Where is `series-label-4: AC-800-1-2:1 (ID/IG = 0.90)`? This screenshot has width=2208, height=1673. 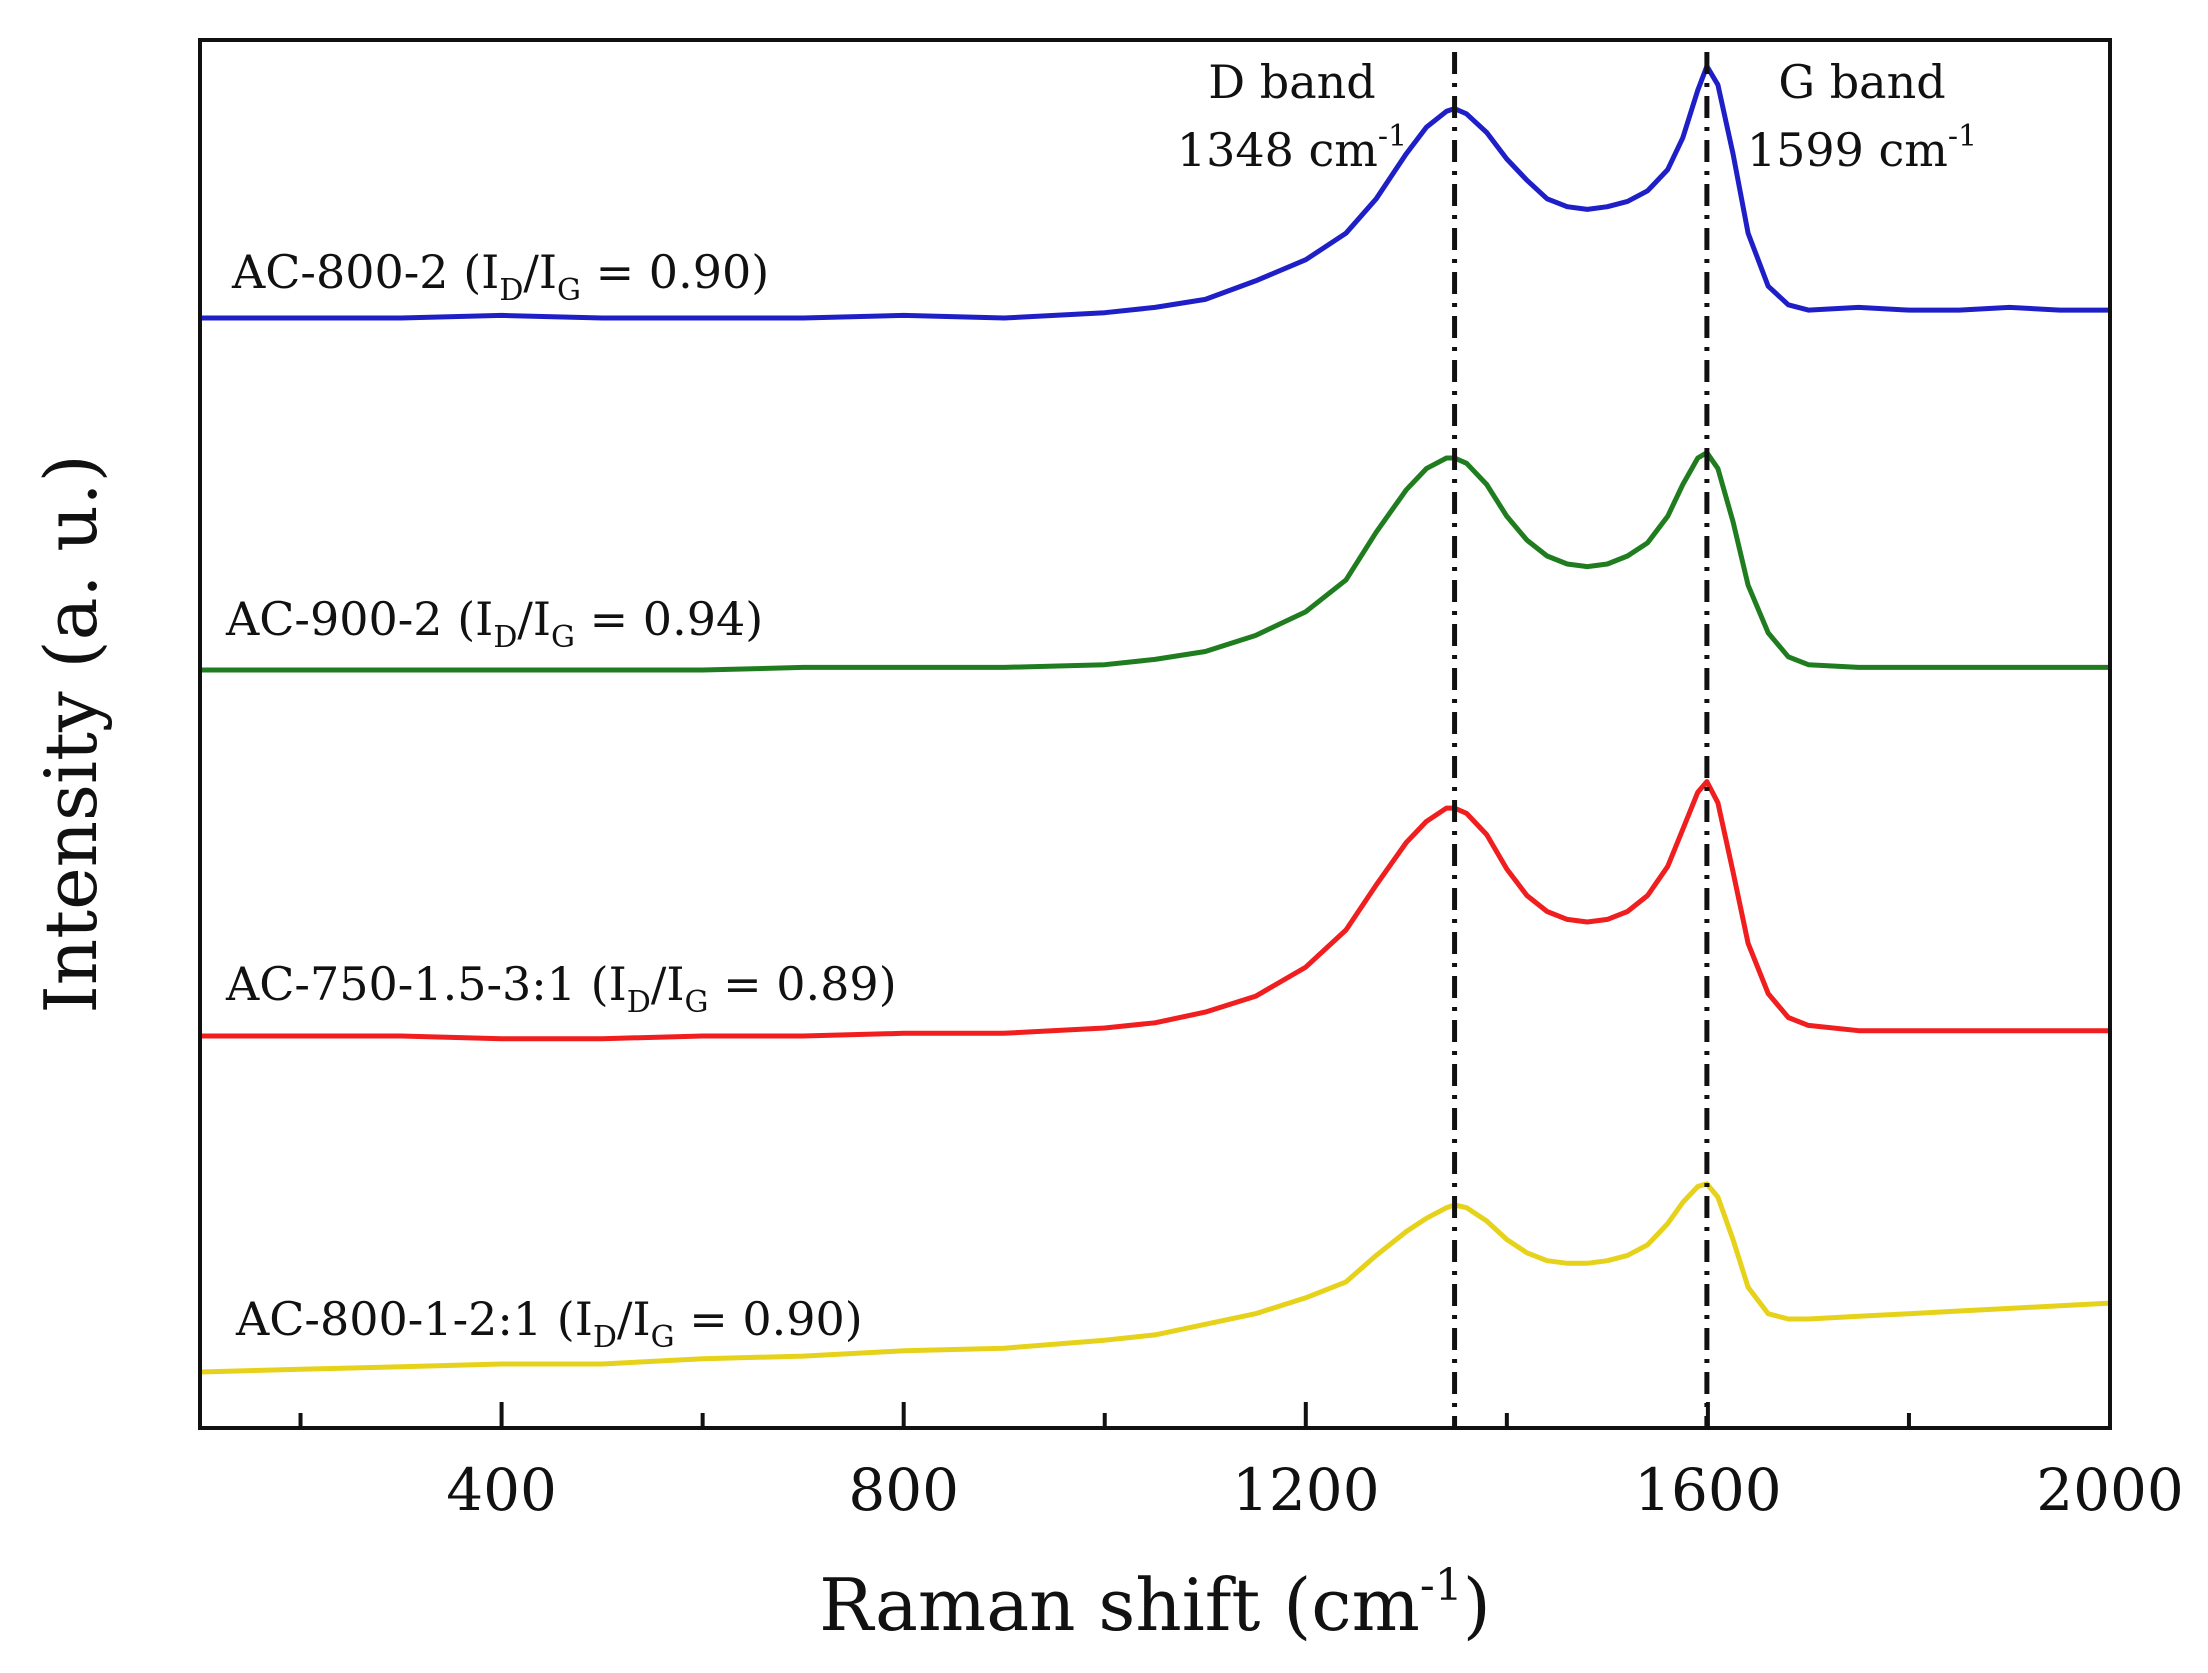 series-label-4: AC-800-1-2:1 (ID/IG = 0.90) is located at coordinates (549, 1323).